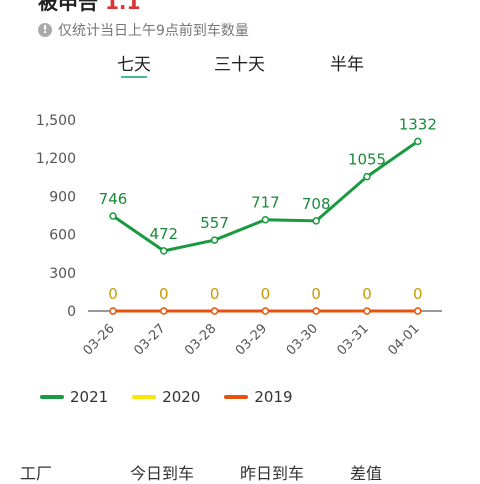 This screenshot has height=484, width=480. I want to click on x-tick-label: 03-30, so click(302, 339).